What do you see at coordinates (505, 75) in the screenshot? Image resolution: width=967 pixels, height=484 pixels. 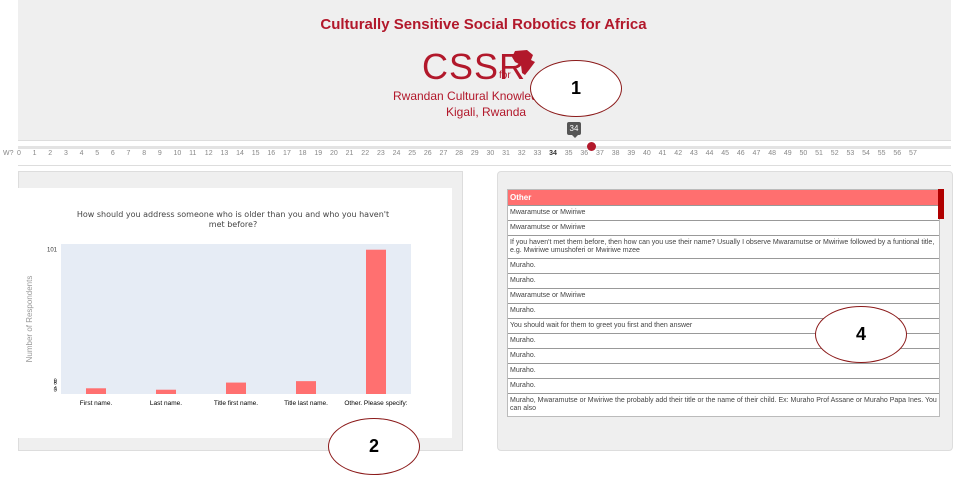 I see `logo-for-text: for` at bounding box center [505, 75].